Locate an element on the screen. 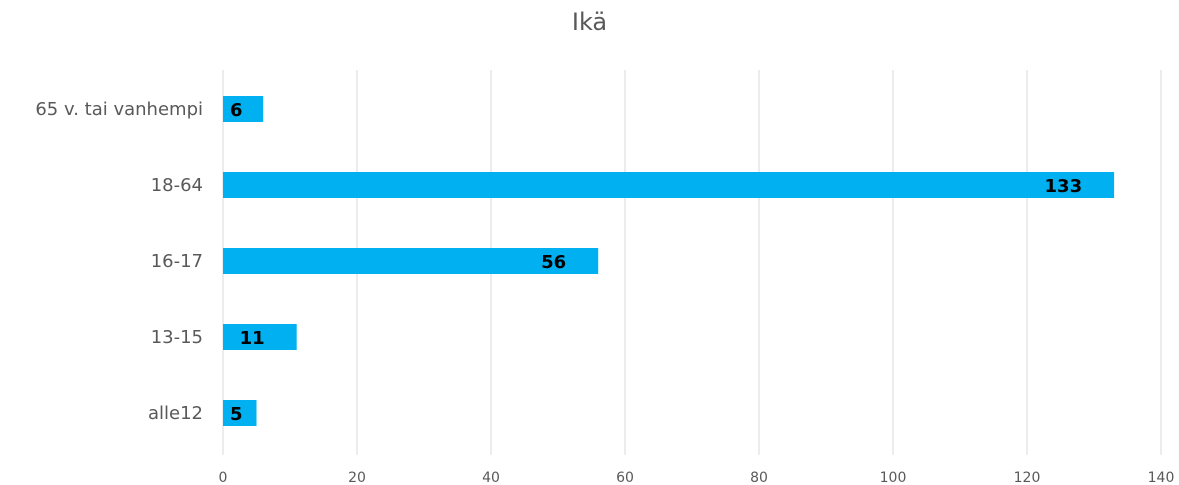 Image resolution: width=1179 pixels, height=485 pixels. x-tick-label: 140 is located at coordinates (1161, 477).